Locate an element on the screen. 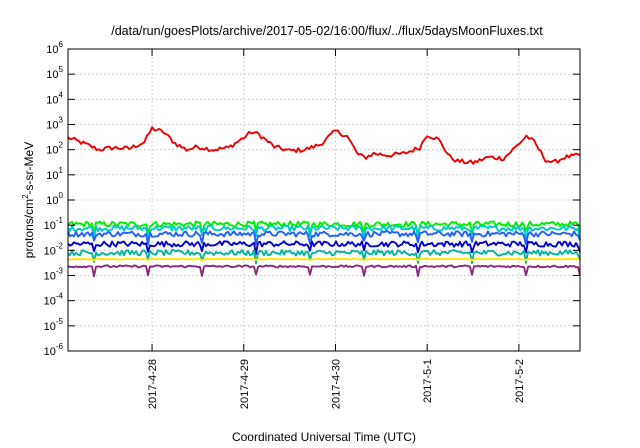 The height and width of the screenshot is (448, 640). y-axis-label-prefix: protons/cm is located at coordinates (29, 228).